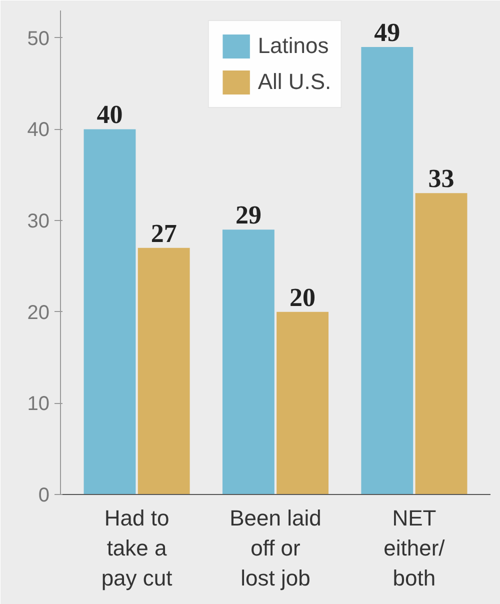  I want to click on data-label: 49, so click(387, 33).